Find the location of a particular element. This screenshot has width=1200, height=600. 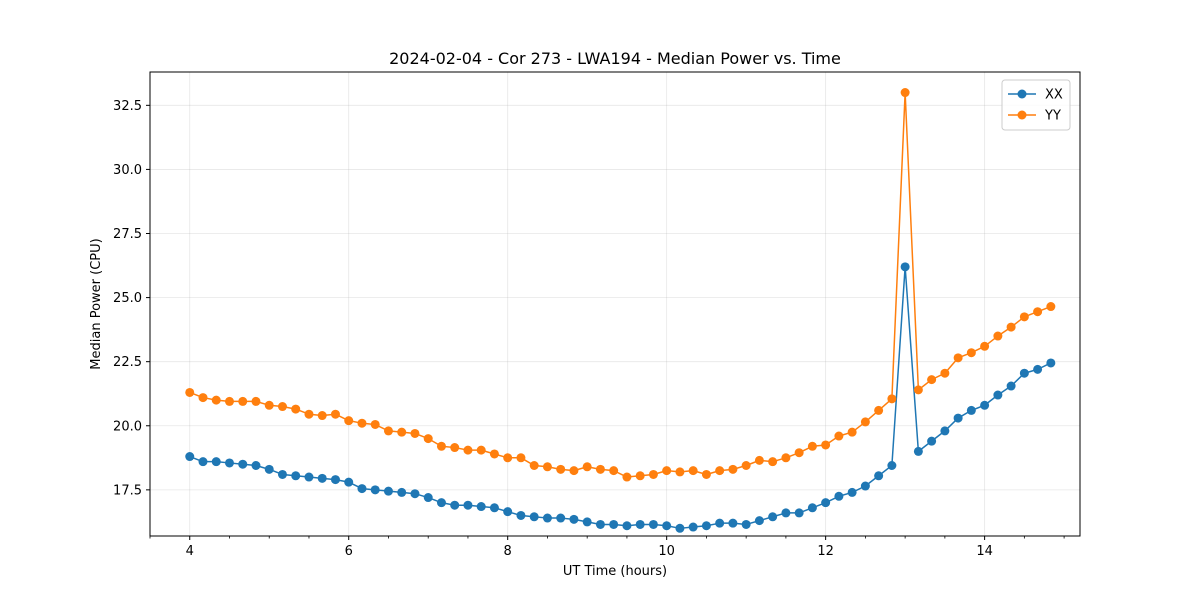

y-tick-label: 17.5 is located at coordinates (127, 490).